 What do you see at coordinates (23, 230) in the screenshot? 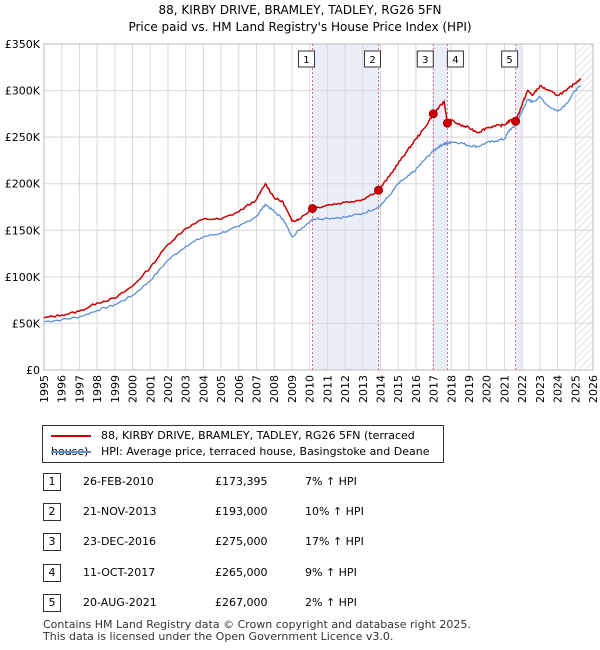
I see `y-tick-label: £150K` at bounding box center [23, 230].